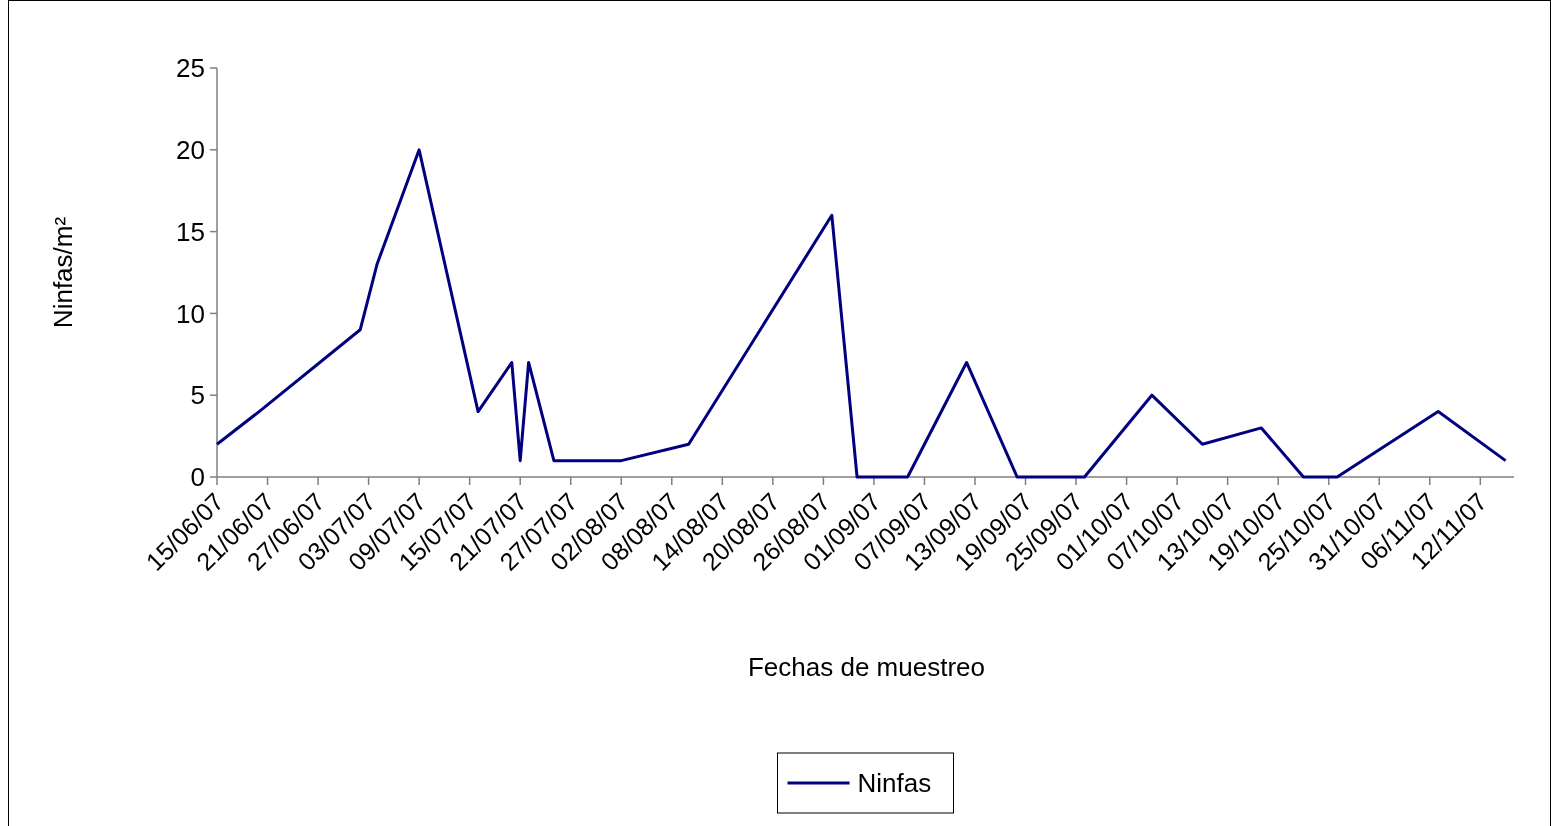 This screenshot has width=1551, height=826. What do you see at coordinates (190, 149) in the screenshot?
I see `y-tick-label: 20` at bounding box center [190, 149].